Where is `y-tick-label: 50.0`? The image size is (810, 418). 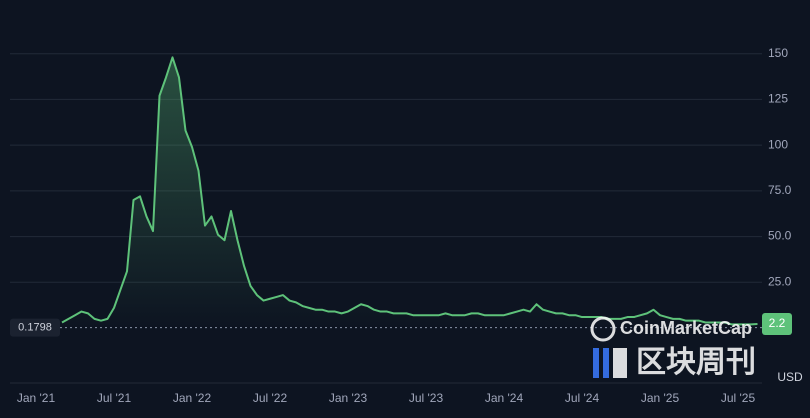 y-tick-label: 50.0 is located at coordinates (780, 236).